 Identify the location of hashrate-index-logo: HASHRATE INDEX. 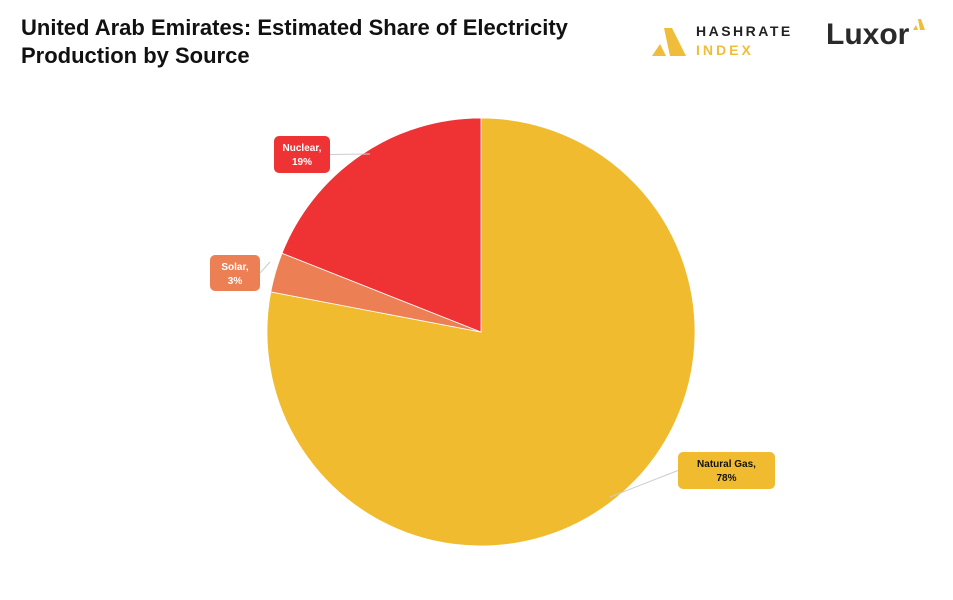
(725, 42).